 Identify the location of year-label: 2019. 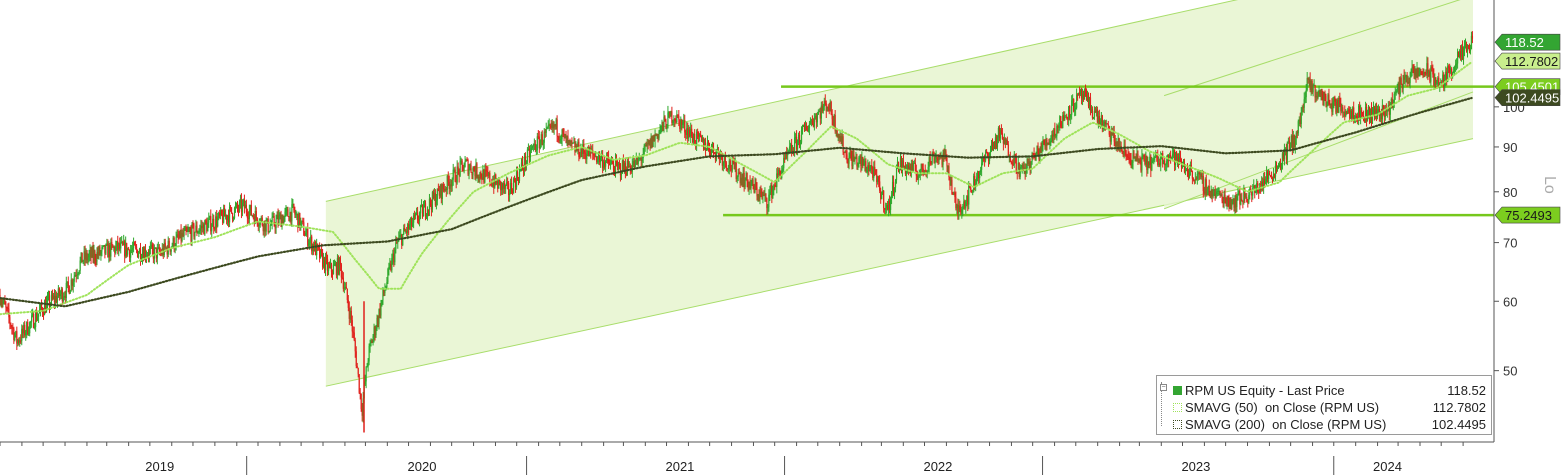
(159, 466).